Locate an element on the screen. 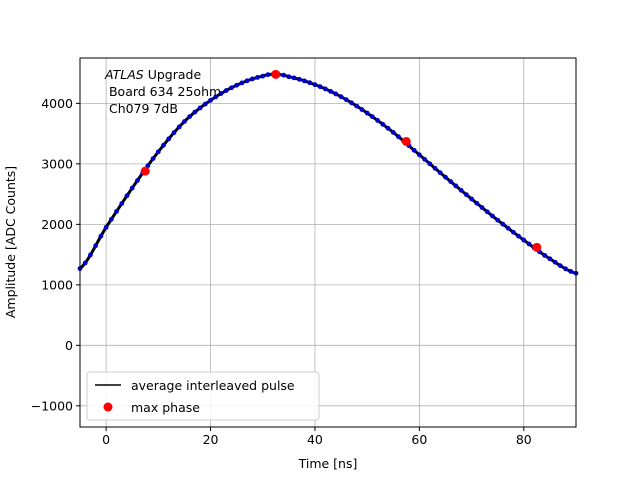 This screenshot has height=480, width=640. legend-box is located at coordinates (203, 396).